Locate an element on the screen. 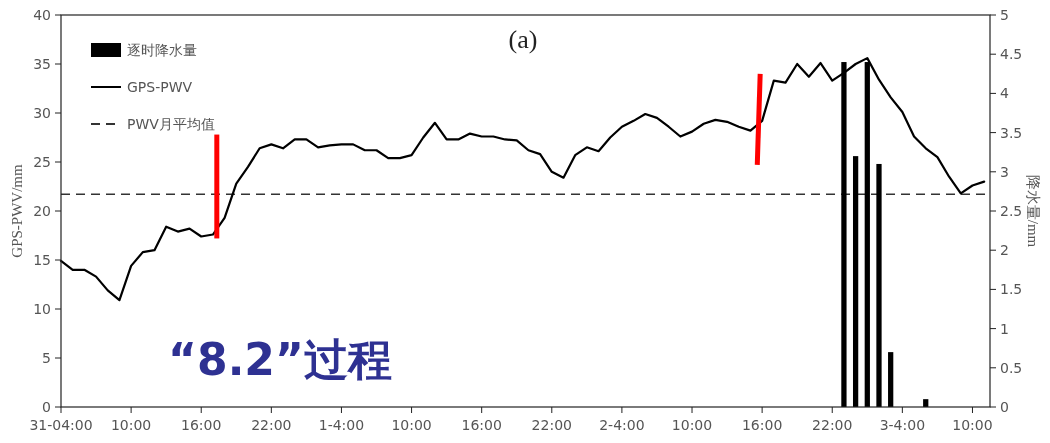 The width and height of the screenshot is (1050, 443). y2-tick-label: 2 is located at coordinates (1004, 250).